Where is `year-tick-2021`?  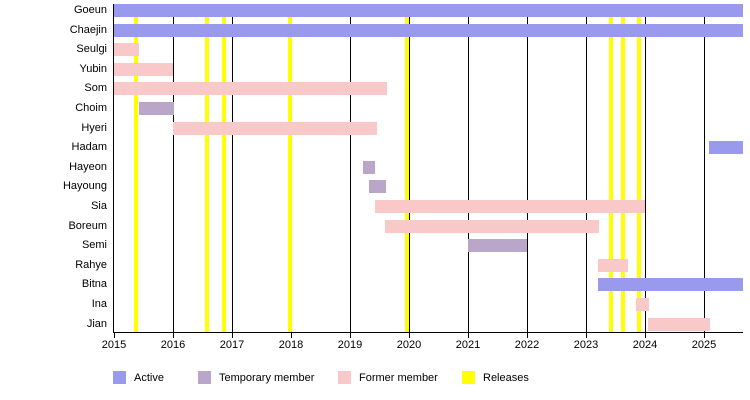
year-tick-2021 is located at coordinates (468, 335).